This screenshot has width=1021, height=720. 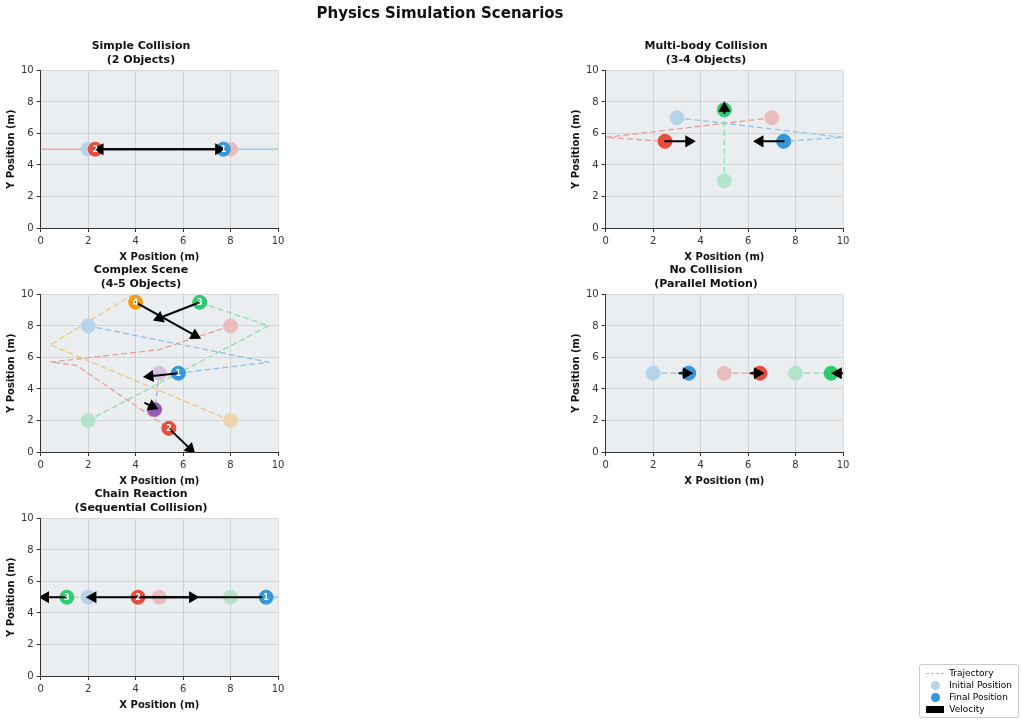 I want to click on chart-title: Simple Collision (2 Objects), so click(x=141, y=52).